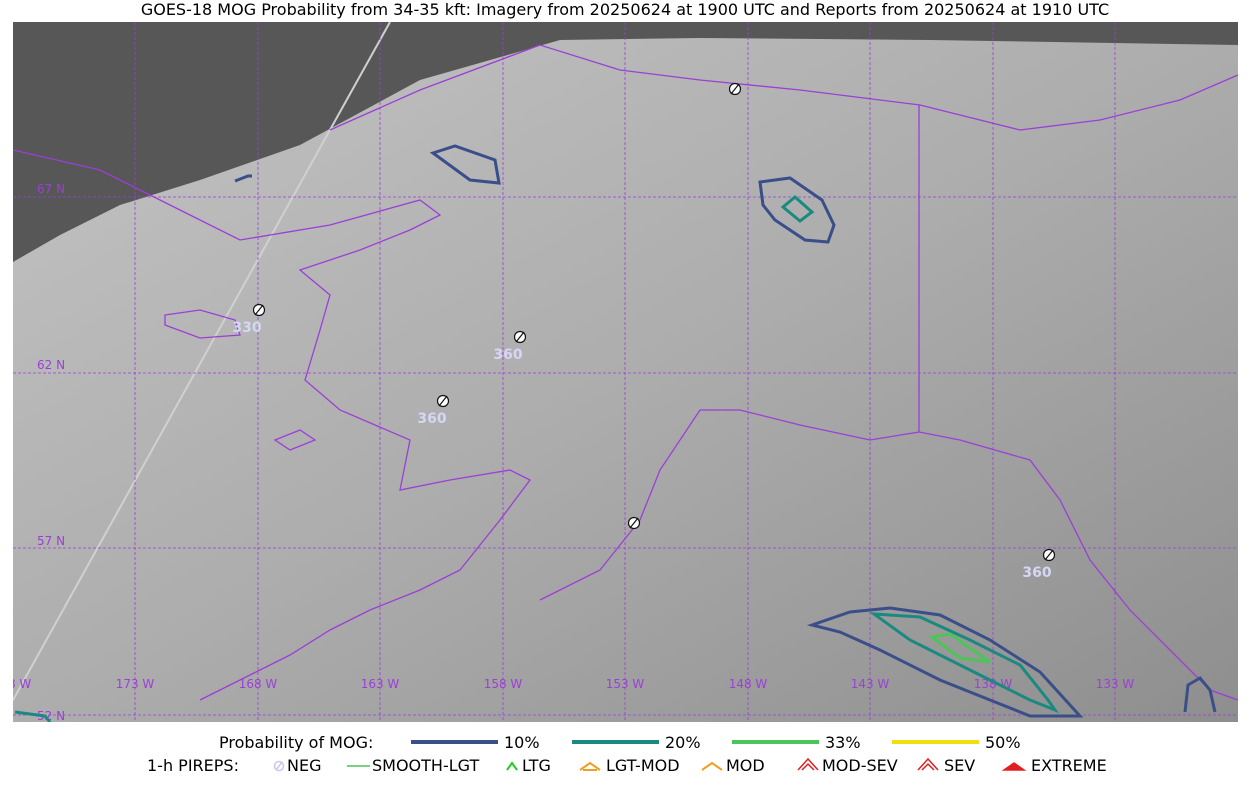 The image size is (1250, 786). Describe the element at coordinates (860, 765) in the screenshot. I see `legend-entry: MOD-SEV` at that location.